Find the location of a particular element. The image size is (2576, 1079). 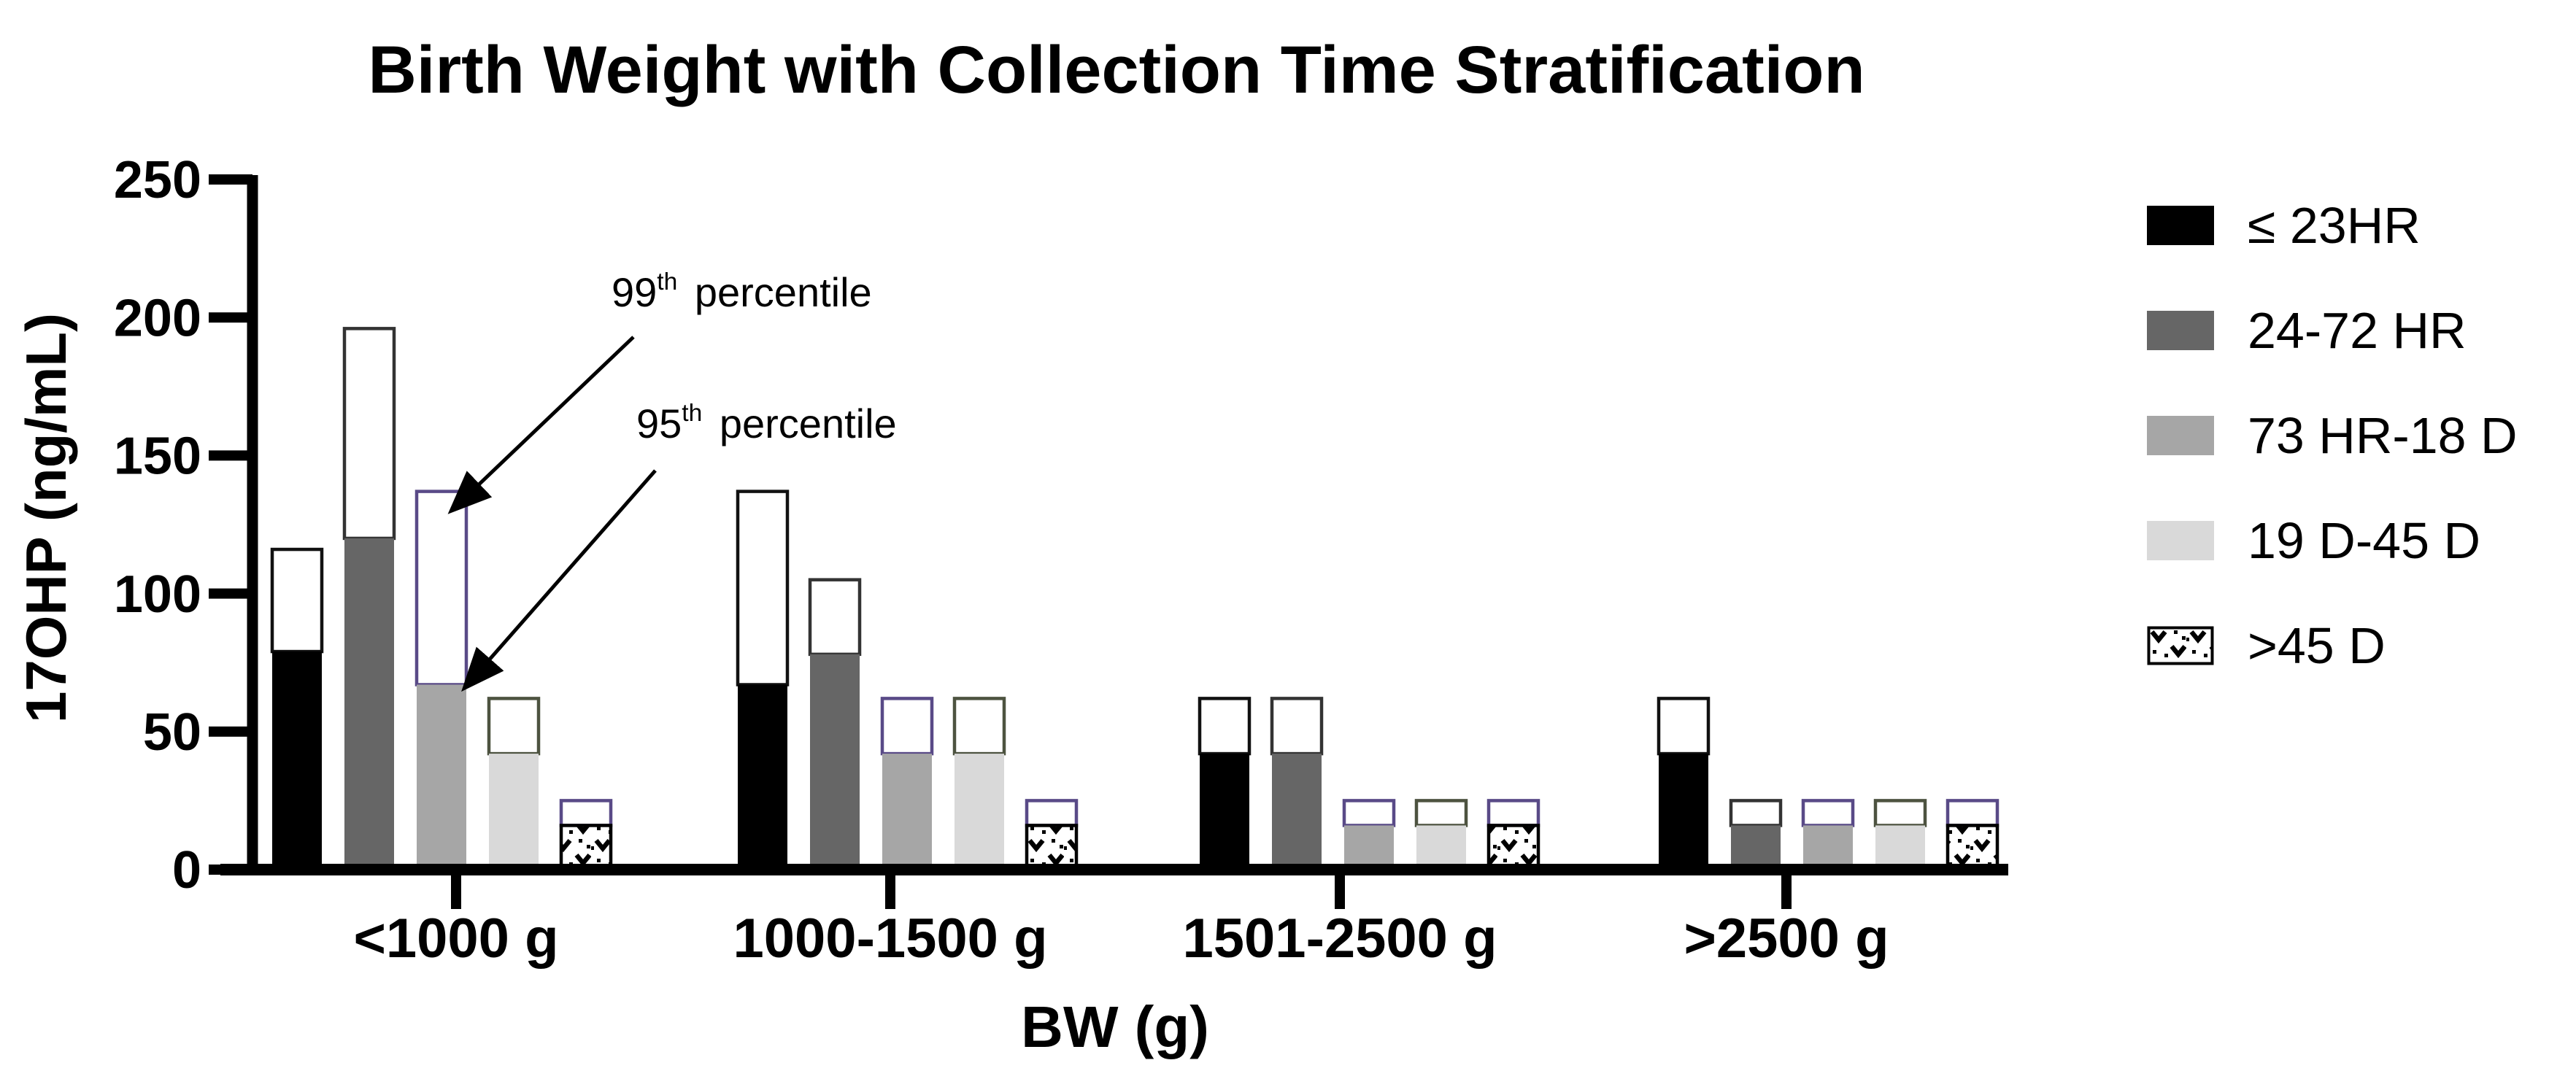

bar-0-cat-2-p99-outline is located at coordinates (1225, 726).